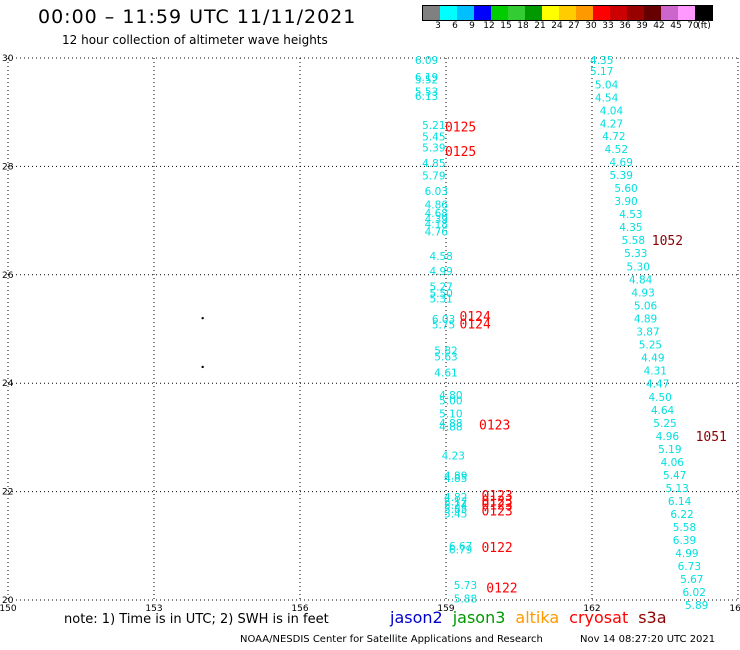 The image size is (740, 650). Describe the element at coordinates (426, 61) in the screenshot. I see `swh-value-label: 6.09` at that location.